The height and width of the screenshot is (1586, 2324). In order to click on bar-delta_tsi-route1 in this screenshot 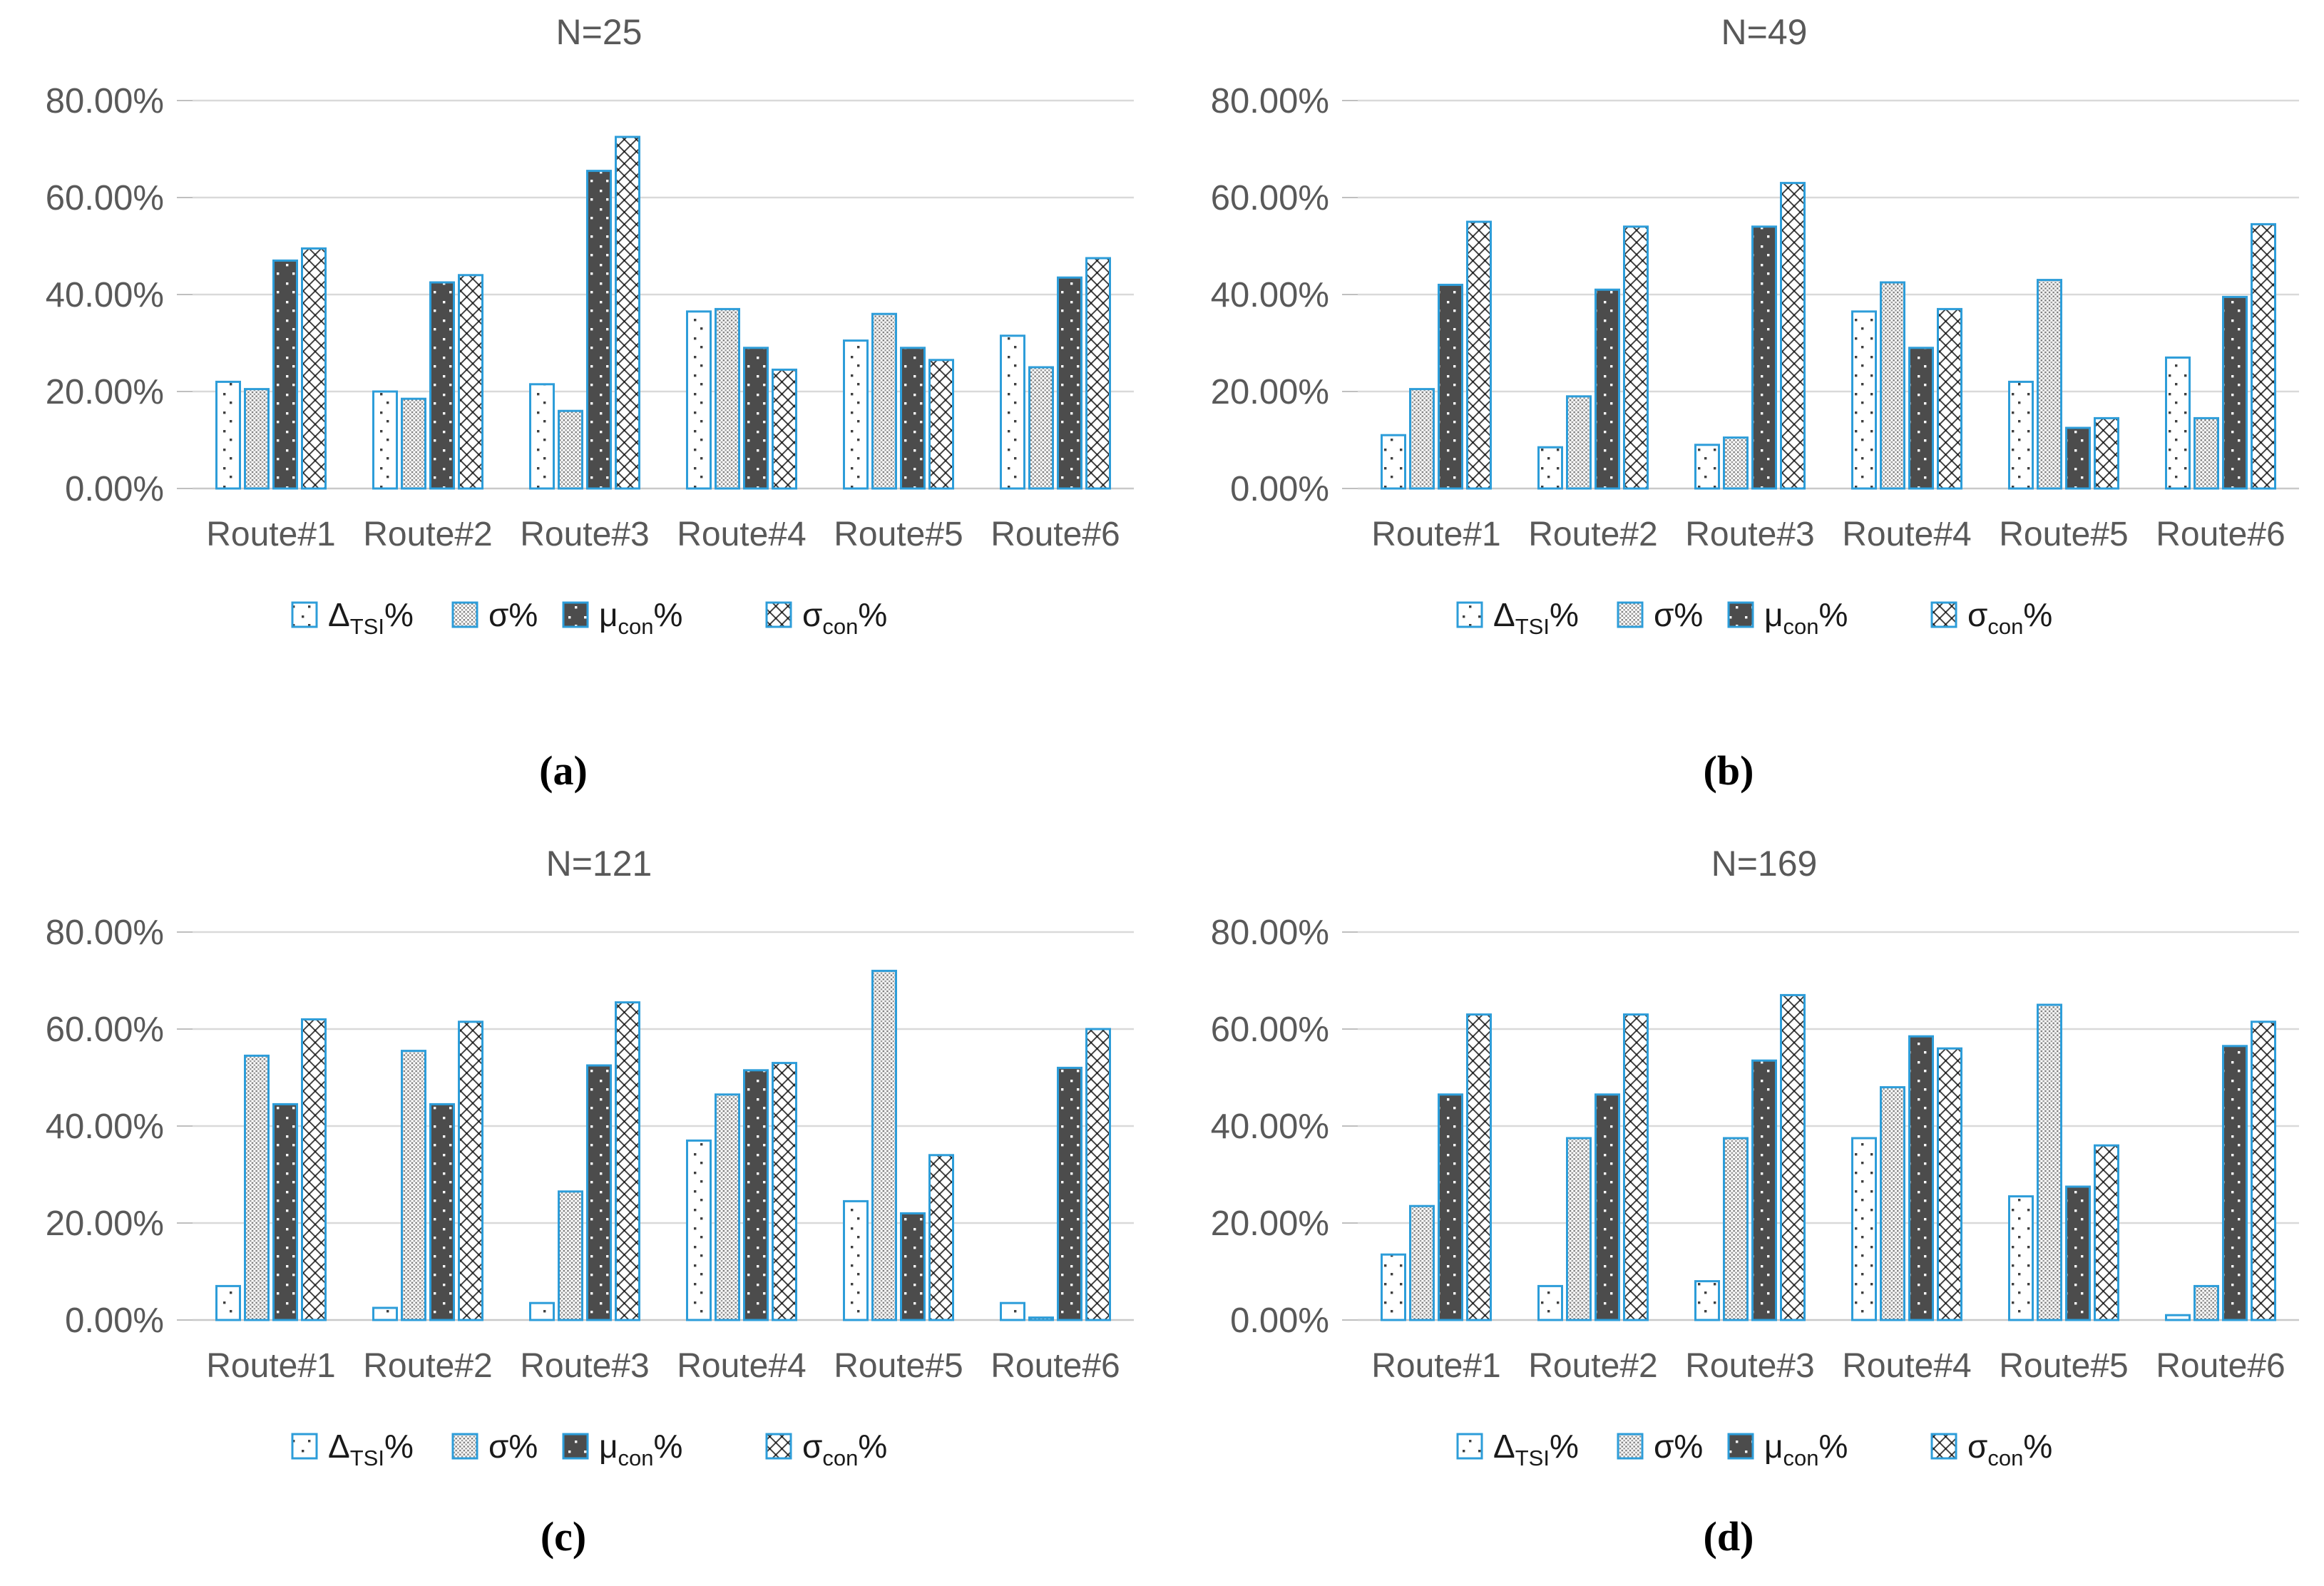, I will do `click(228, 1302)`.